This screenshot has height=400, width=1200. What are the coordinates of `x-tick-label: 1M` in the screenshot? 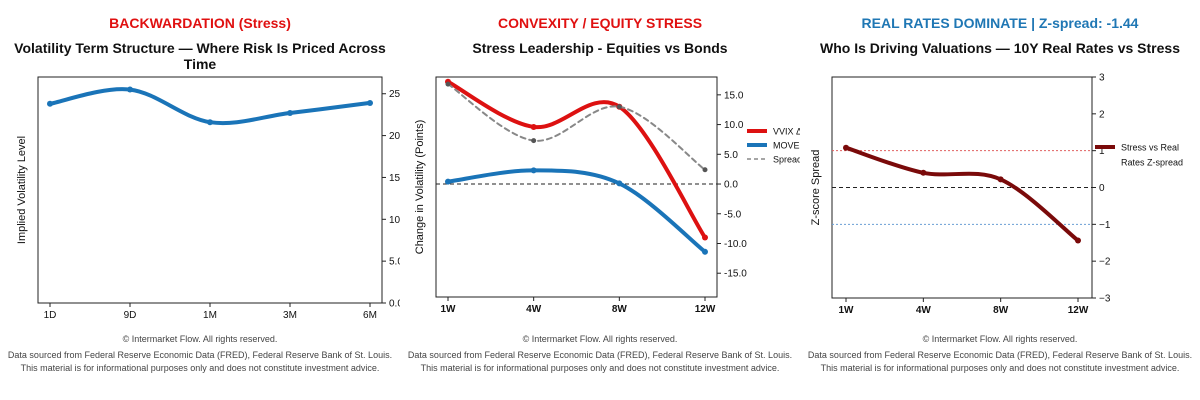 It's located at (210, 315).